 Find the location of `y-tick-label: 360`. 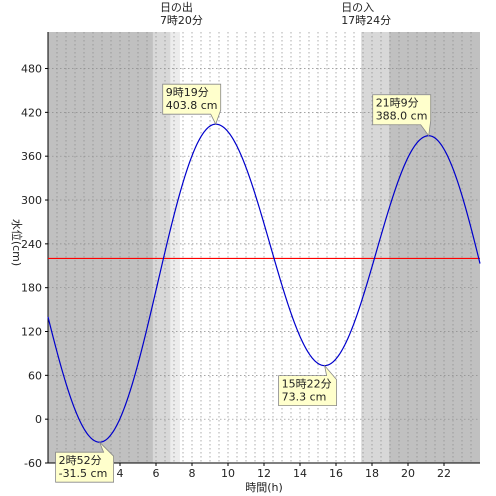

y-tick-label: 360 is located at coordinates (31, 156).